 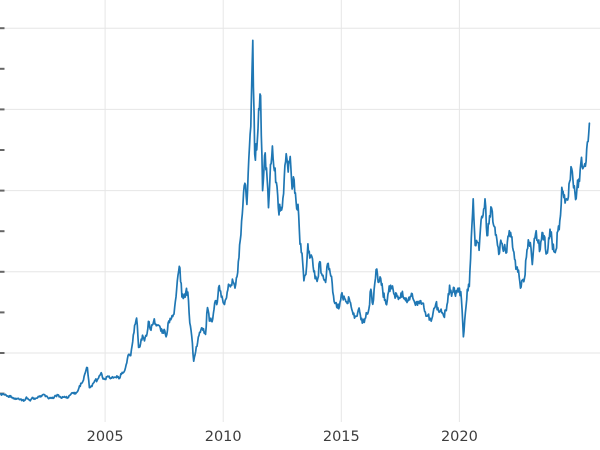 I want to click on x-axis-tick-labels: 2005 2010 2015 2020, so click(x=282, y=437).